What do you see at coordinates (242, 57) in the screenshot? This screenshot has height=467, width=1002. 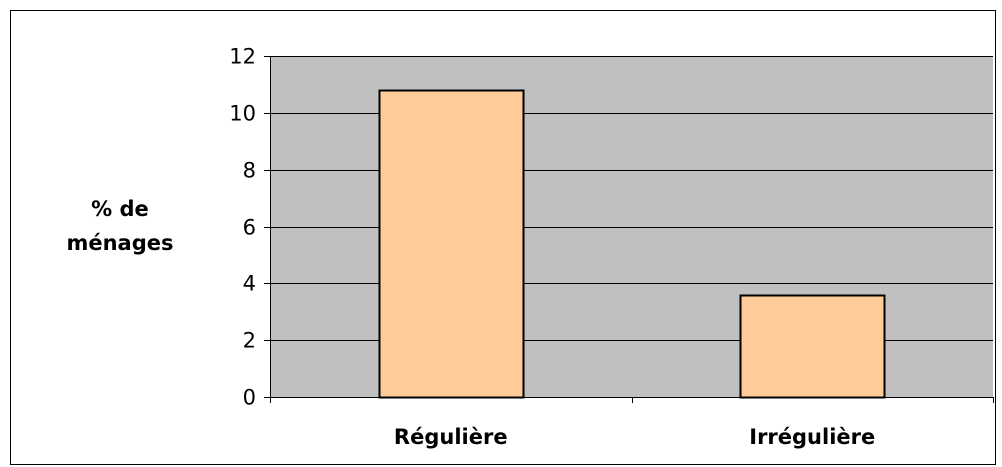 I see `y-tick-label-12: 12` at bounding box center [242, 57].